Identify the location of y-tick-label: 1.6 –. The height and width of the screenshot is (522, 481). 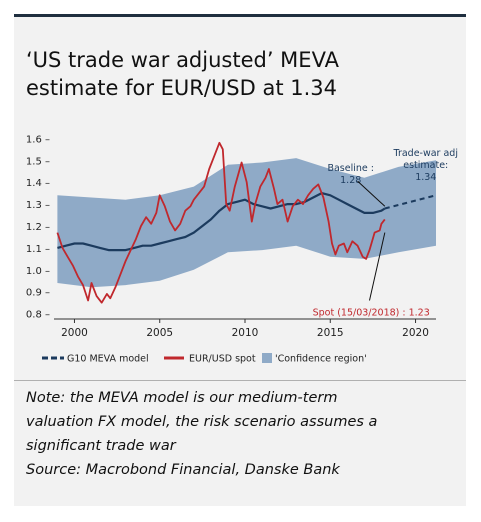
(38, 139).